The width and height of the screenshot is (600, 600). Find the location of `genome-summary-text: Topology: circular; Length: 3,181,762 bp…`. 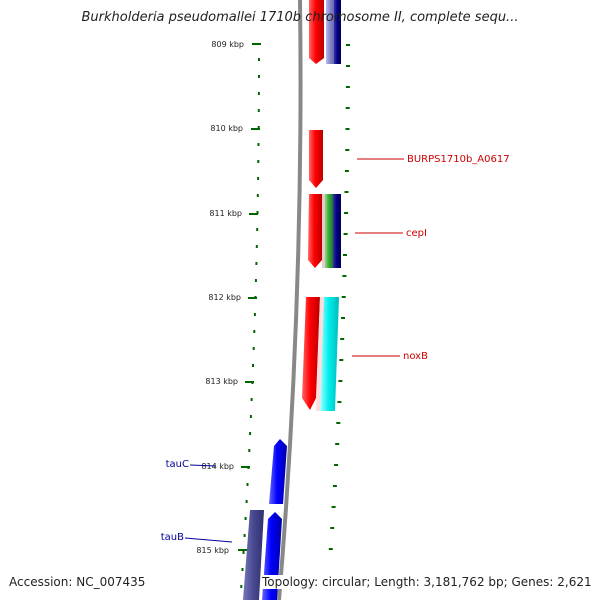

genome-summary-text: Topology: circular; Length: 3,181,762 bp… is located at coordinates (427, 582).